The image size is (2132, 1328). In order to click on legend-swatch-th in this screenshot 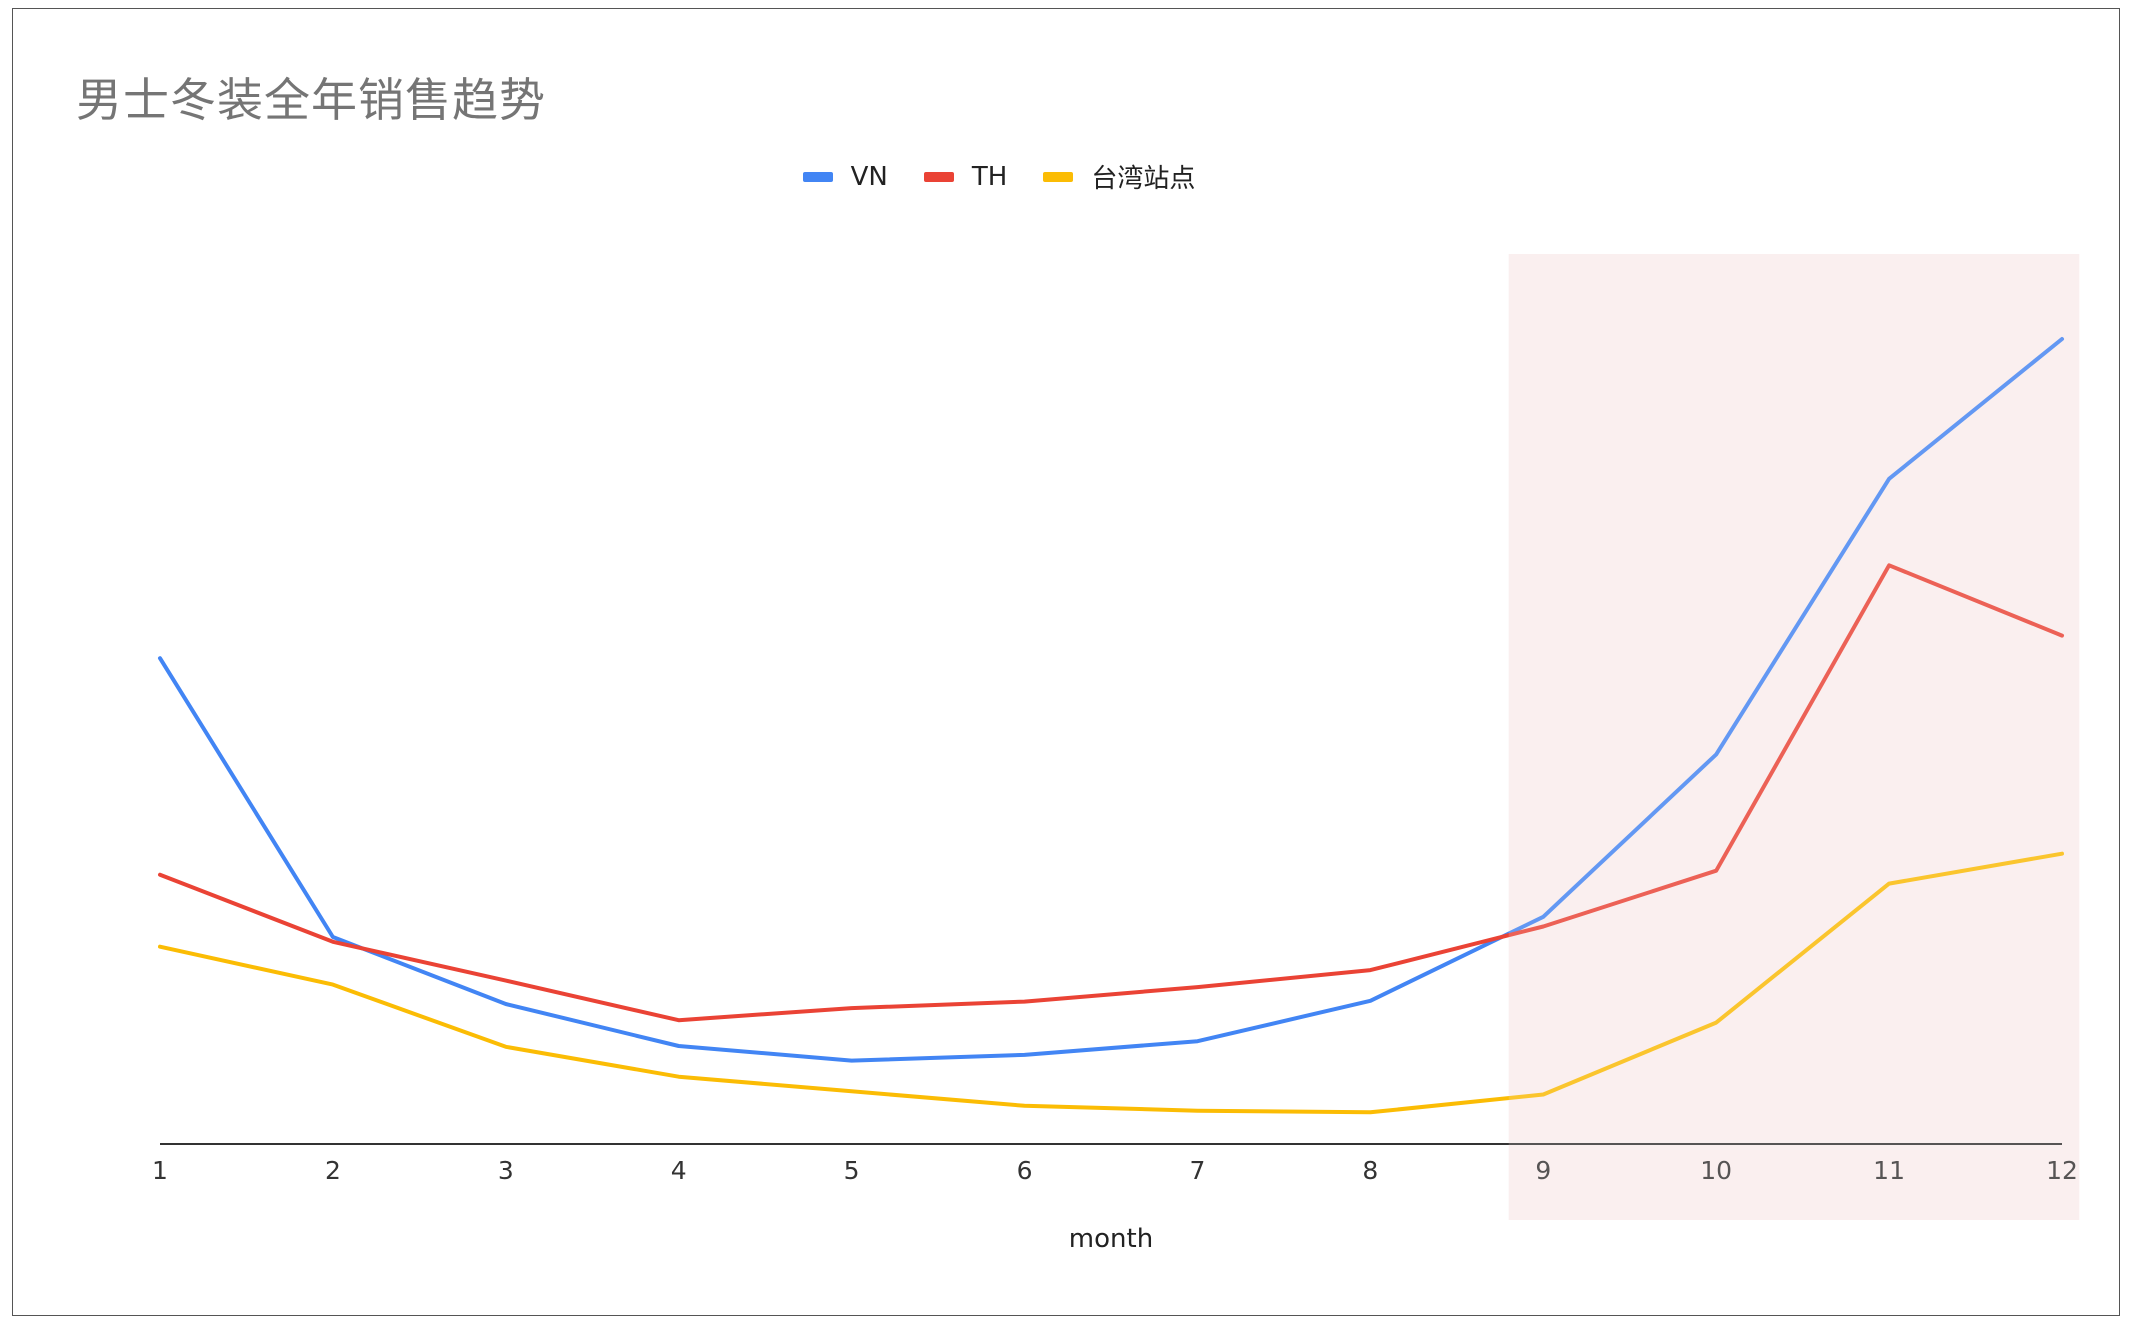, I will do `click(938, 176)`.